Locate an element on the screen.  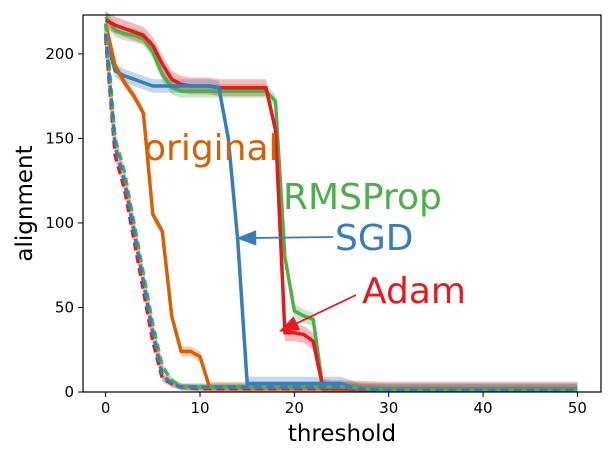
annotation-rmsprop: RMSProp is located at coordinates (362, 197).